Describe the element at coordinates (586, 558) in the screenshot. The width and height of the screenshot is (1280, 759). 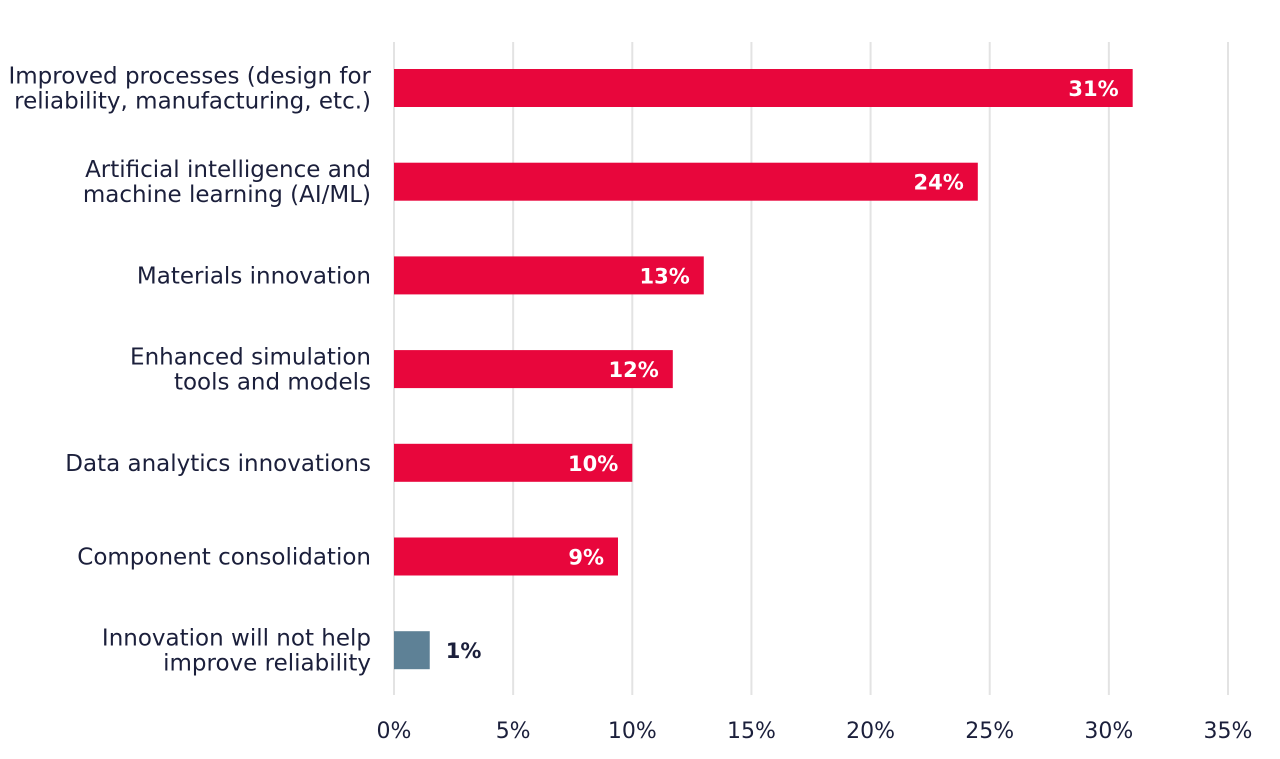
I see `value-label: 9%` at that location.